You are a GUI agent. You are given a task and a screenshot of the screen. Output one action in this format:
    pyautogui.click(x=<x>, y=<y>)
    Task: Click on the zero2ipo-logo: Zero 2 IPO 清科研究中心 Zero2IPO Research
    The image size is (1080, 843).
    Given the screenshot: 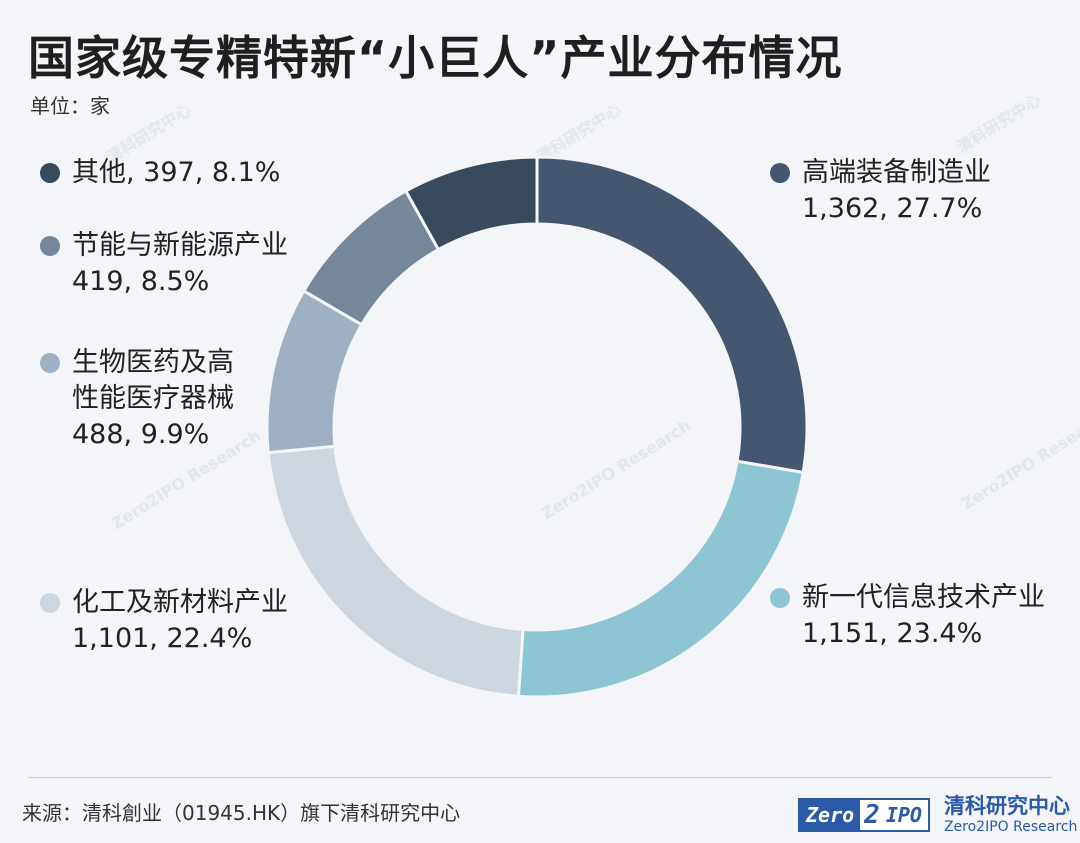 What is the action you would take?
    pyautogui.click(x=937, y=815)
    